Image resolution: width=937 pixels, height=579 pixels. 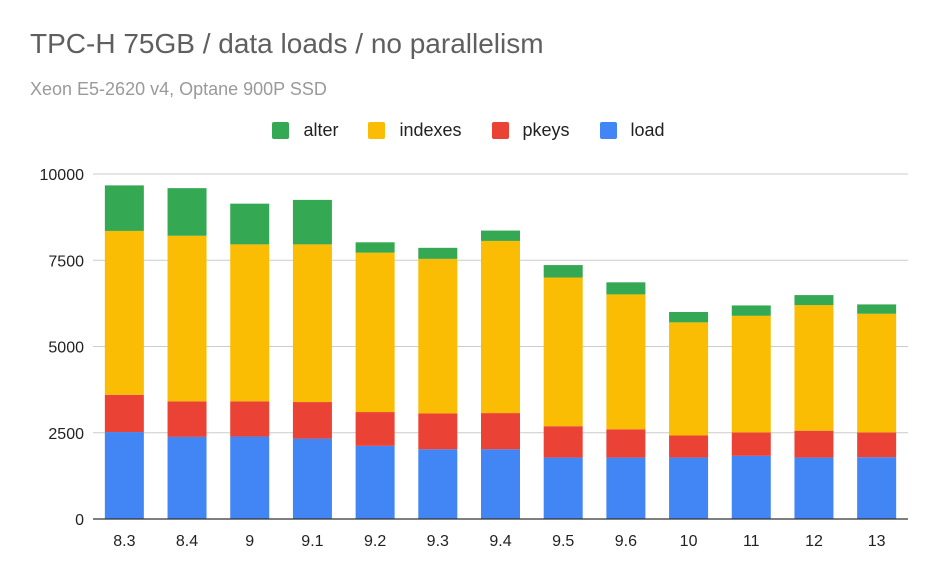 I want to click on legend-swatch-alter, so click(x=281, y=130).